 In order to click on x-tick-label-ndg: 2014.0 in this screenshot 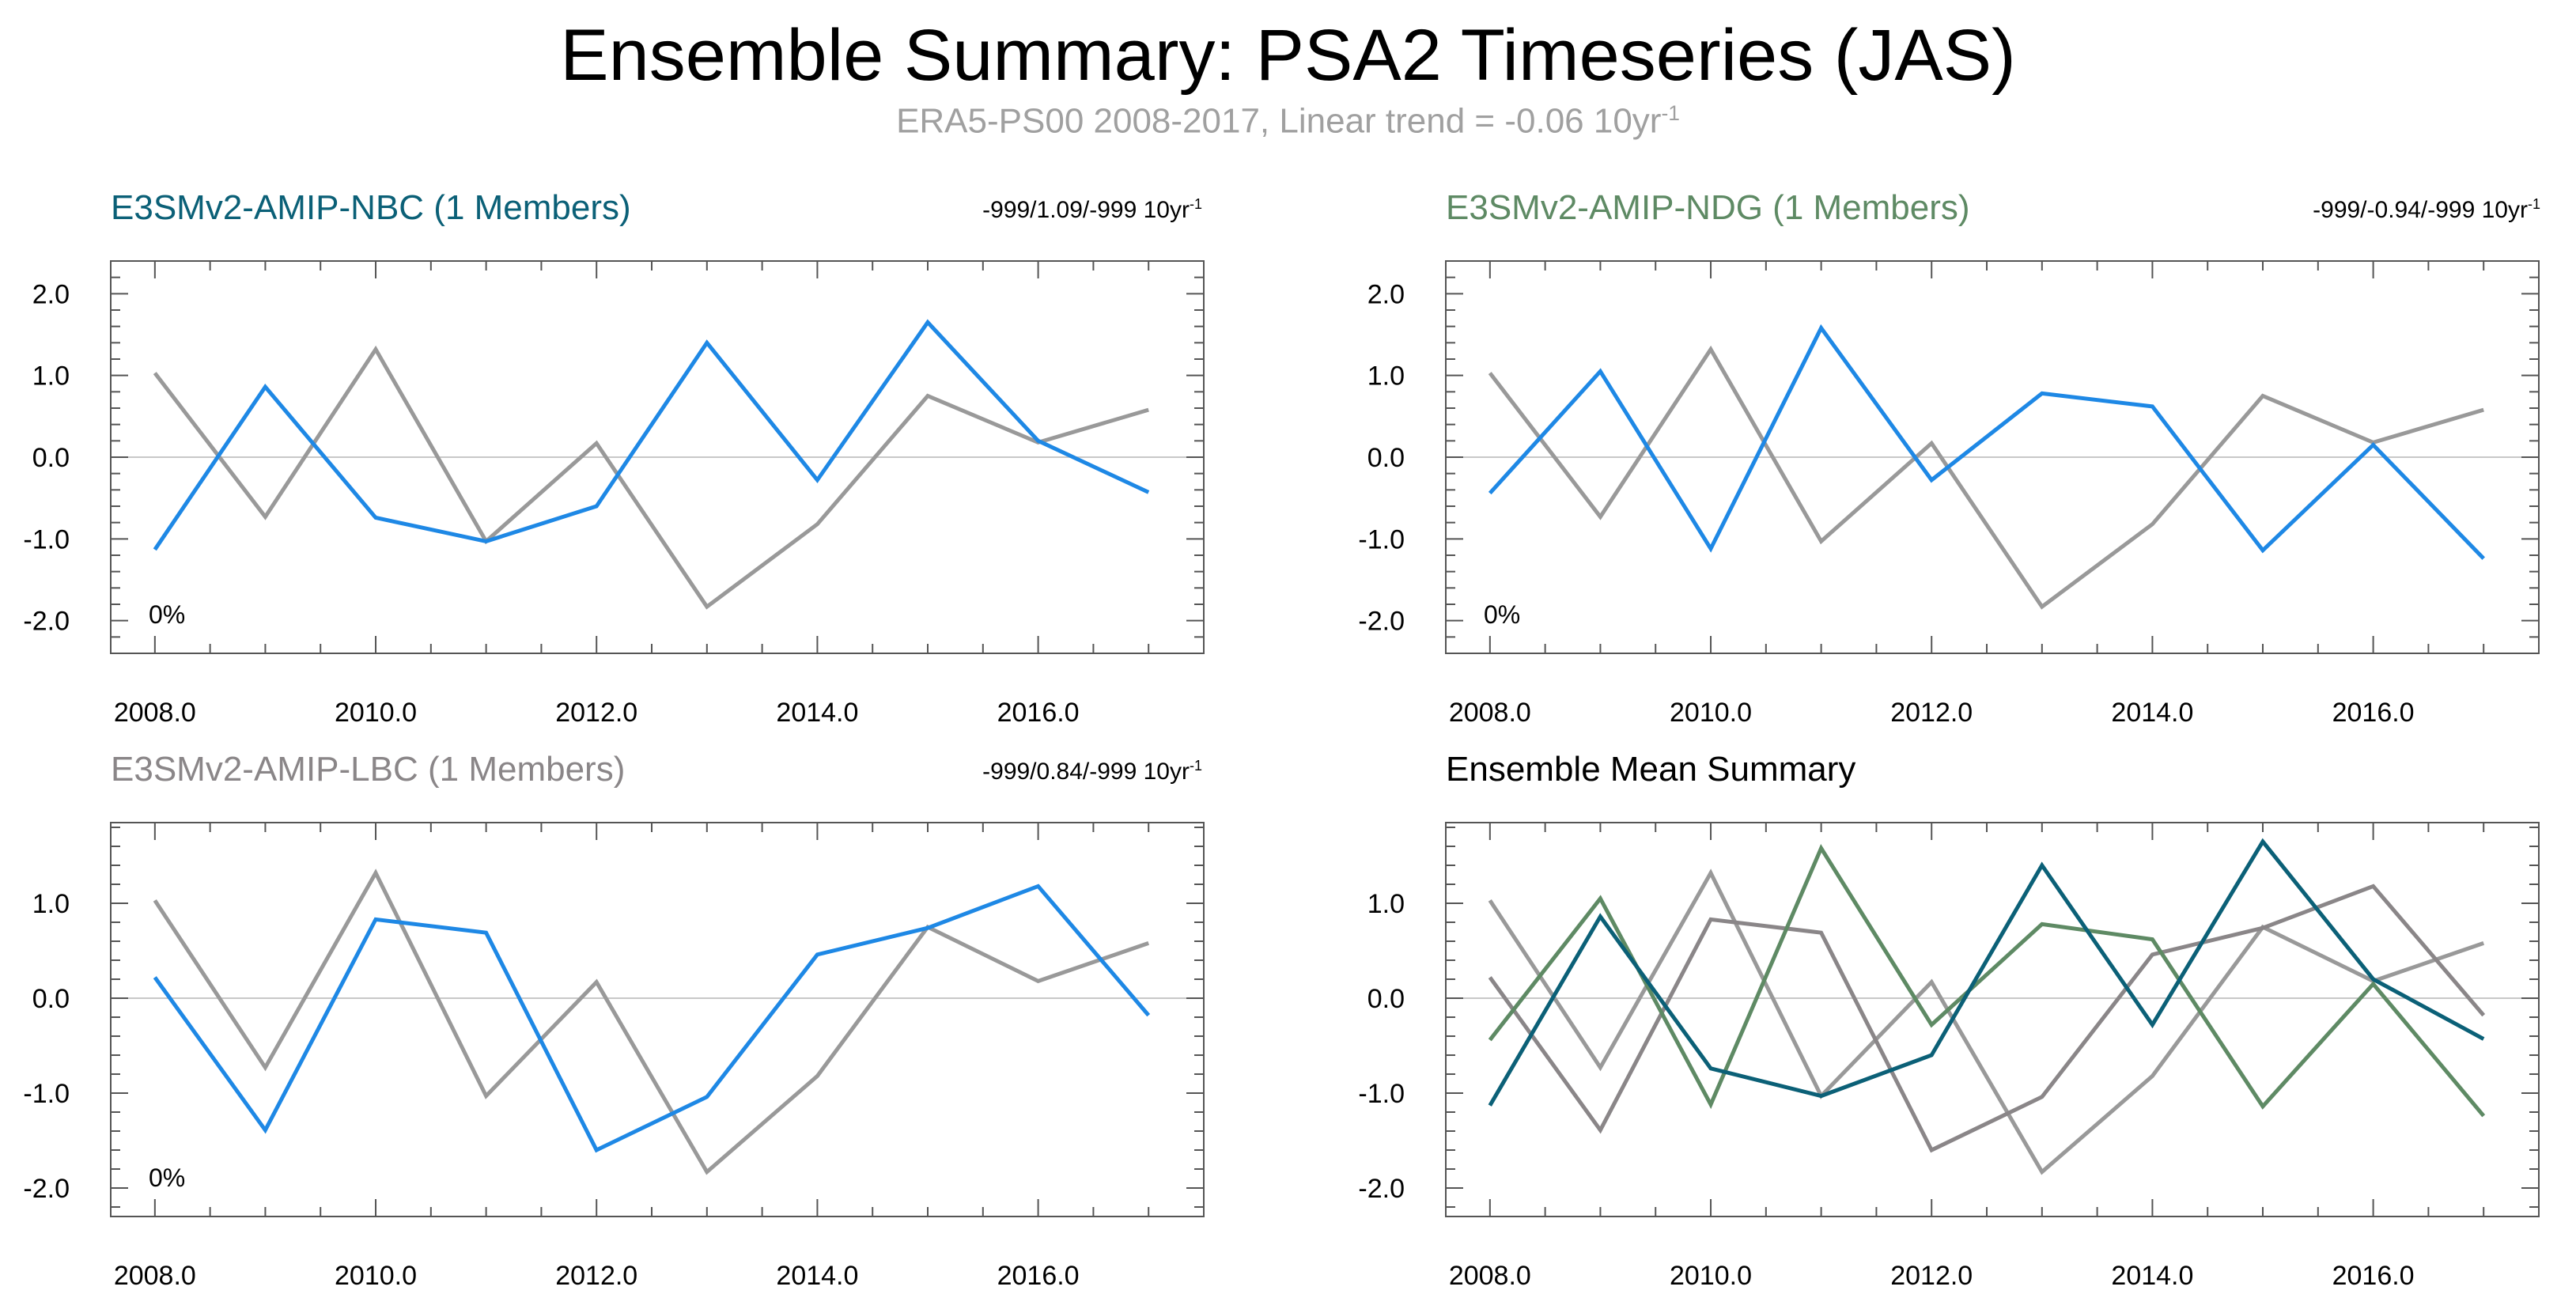, I will do `click(2152, 713)`.